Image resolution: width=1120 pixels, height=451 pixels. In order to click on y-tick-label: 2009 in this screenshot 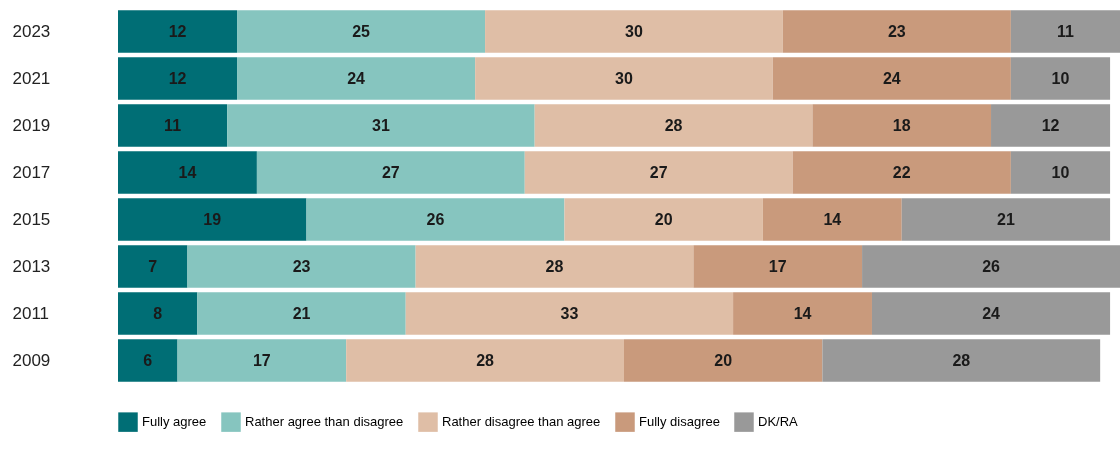, I will do `click(31, 360)`.